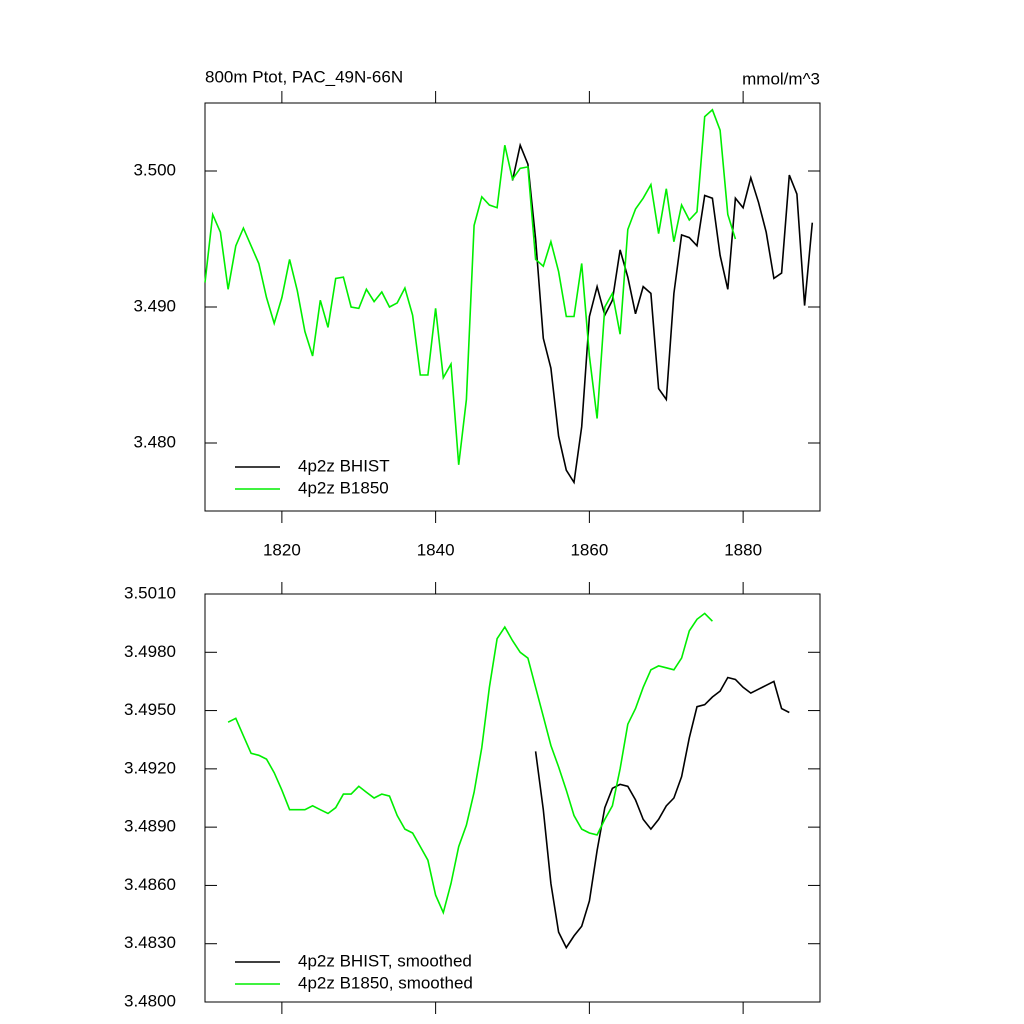 The image size is (1024, 1024). Describe the element at coordinates (781, 78) in the screenshot. I see `units-label: mmol/m^3` at that location.